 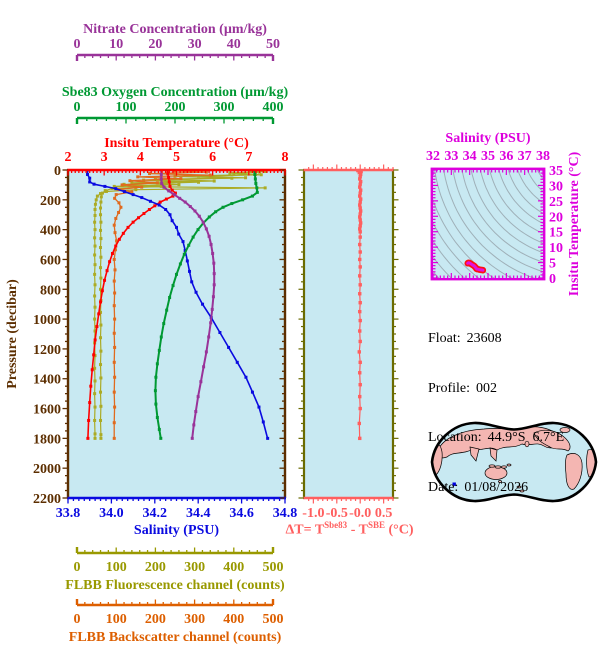 What do you see at coordinates (47, 439) in the screenshot?
I see `pressure-tick-label: 1800` at bounding box center [47, 439].